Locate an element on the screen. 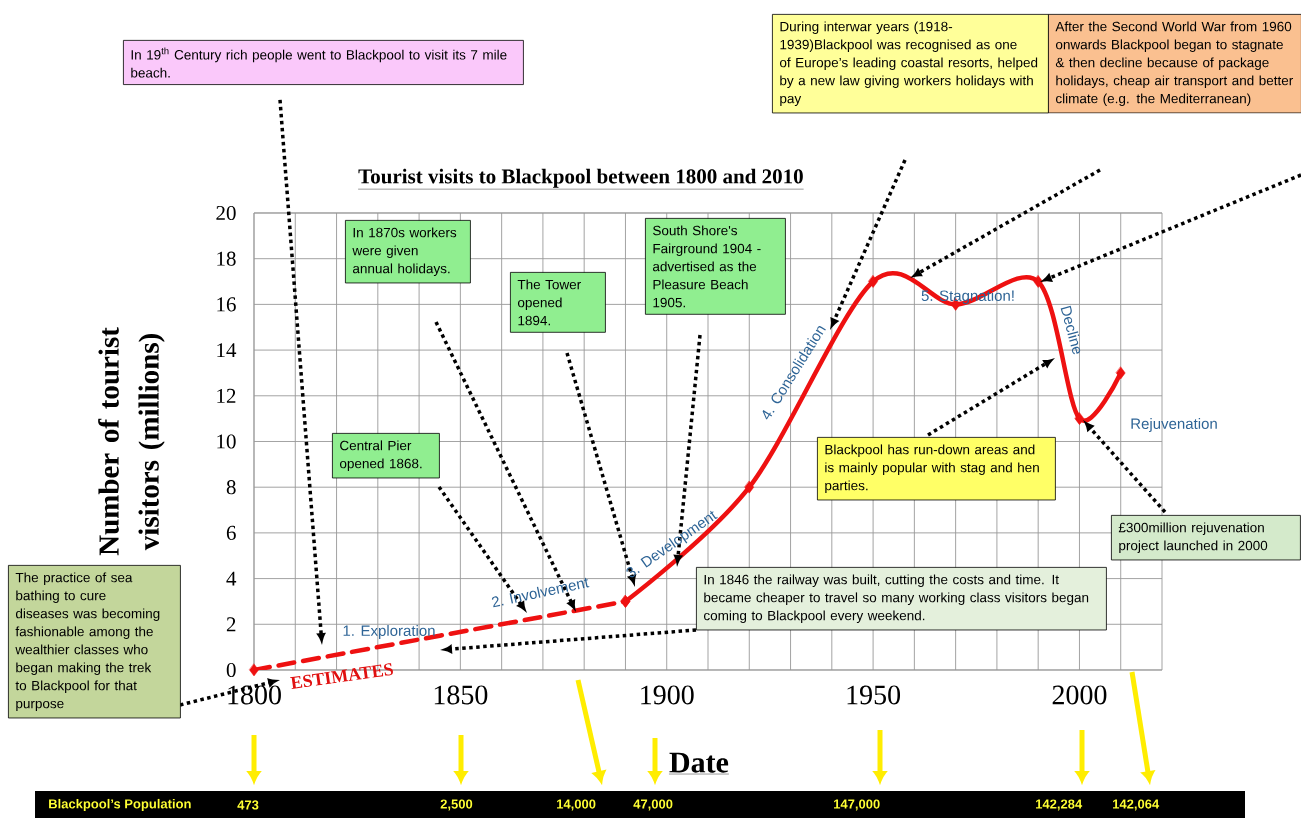 This screenshot has width=1301, height=818. annotation: In 1870s workers were given annual holidays. is located at coordinates (404, 251).